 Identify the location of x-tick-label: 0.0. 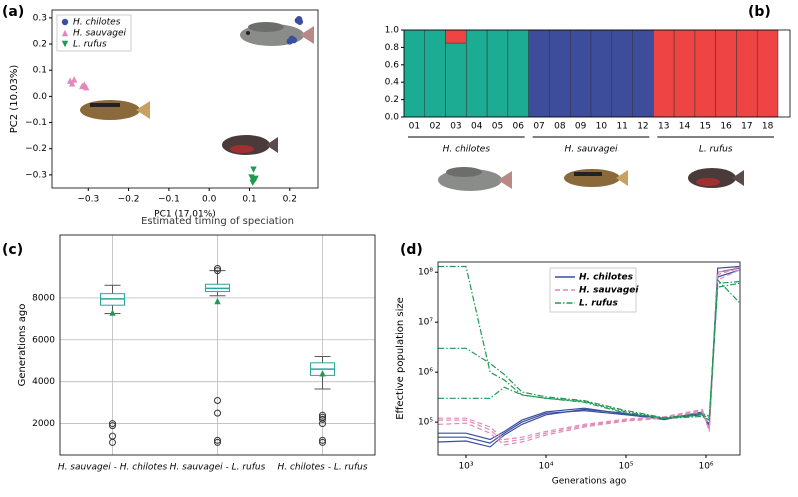
(209, 200).